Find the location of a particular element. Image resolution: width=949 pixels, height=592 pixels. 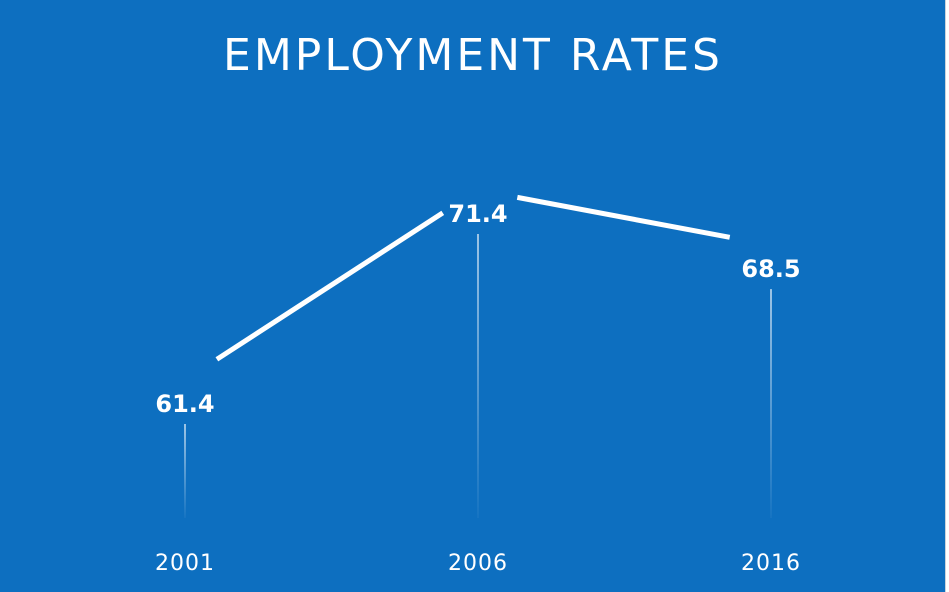

data-label-2001: 61.4 is located at coordinates (184, 404).